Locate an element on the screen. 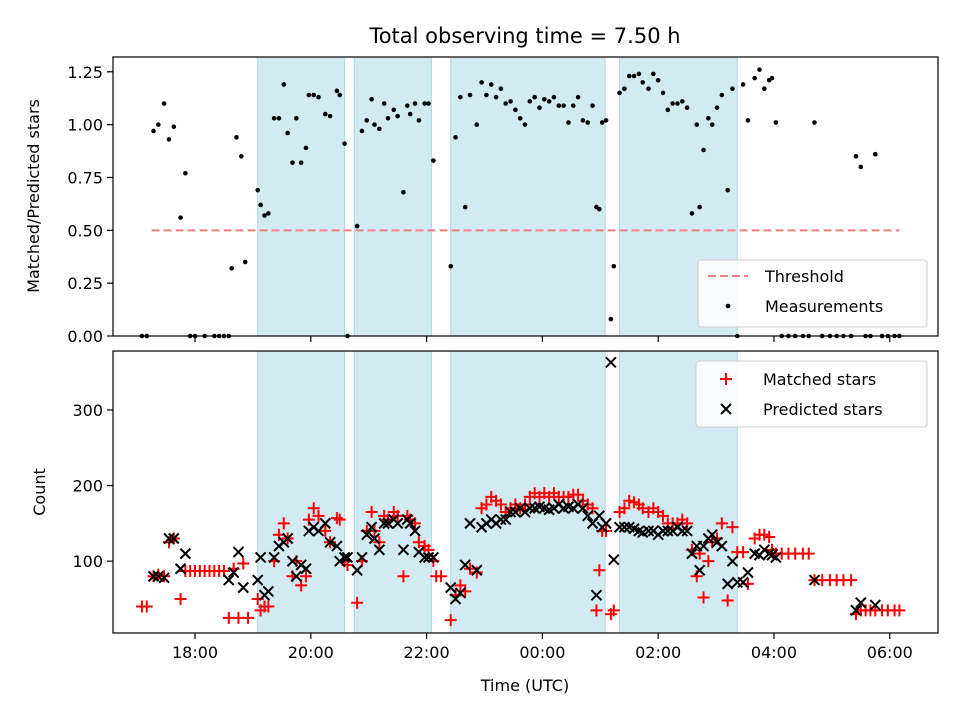 Image resolution: width=960 pixels, height=720 pixels. x-tick-label: 22:00 is located at coordinates (427, 652).